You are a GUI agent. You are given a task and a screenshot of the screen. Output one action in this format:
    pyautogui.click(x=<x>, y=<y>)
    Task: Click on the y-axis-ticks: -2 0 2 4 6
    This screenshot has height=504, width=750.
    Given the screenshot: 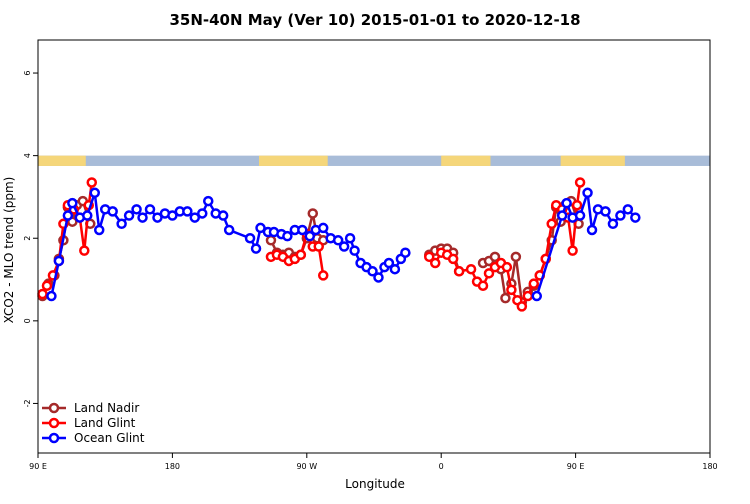 What is the action you would take?
    pyautogui.click(x=30, y=238)
    